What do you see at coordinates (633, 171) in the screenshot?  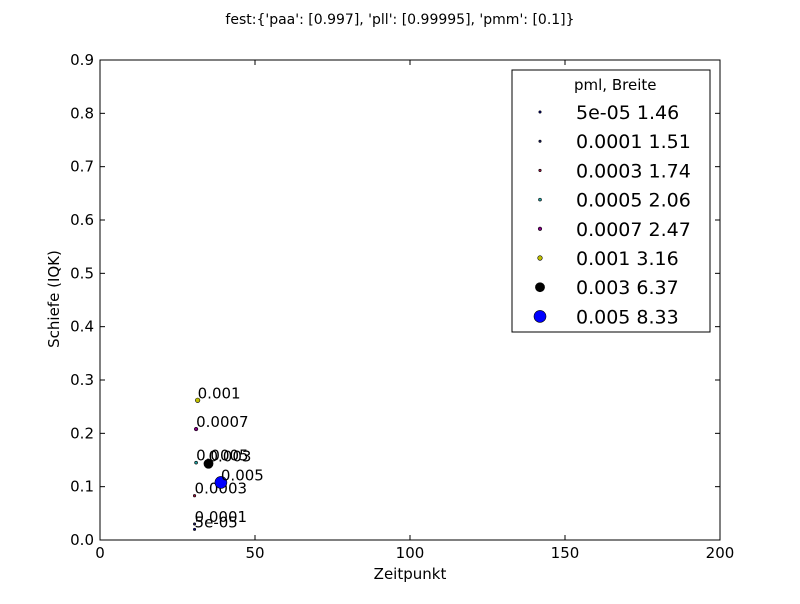 I see `legend-entry-label: 0.0003 1.74` at bounding box center [633, 171].